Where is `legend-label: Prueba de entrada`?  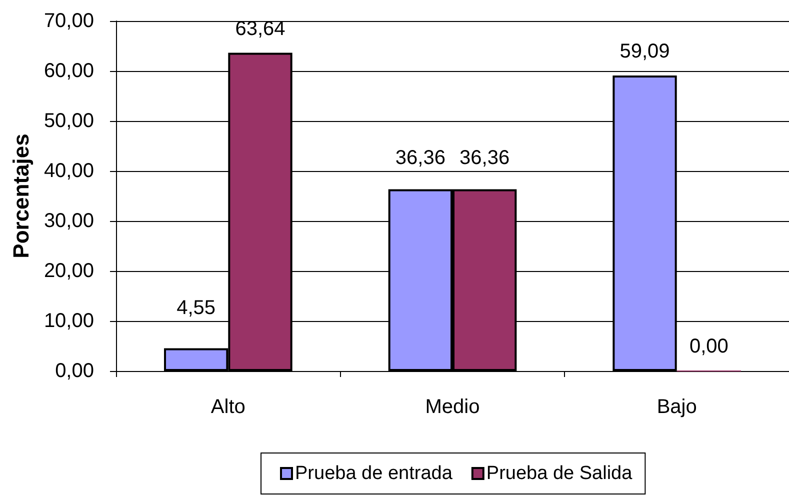 legend-label: Prueba de entrada is located at coordinates (374, 473).